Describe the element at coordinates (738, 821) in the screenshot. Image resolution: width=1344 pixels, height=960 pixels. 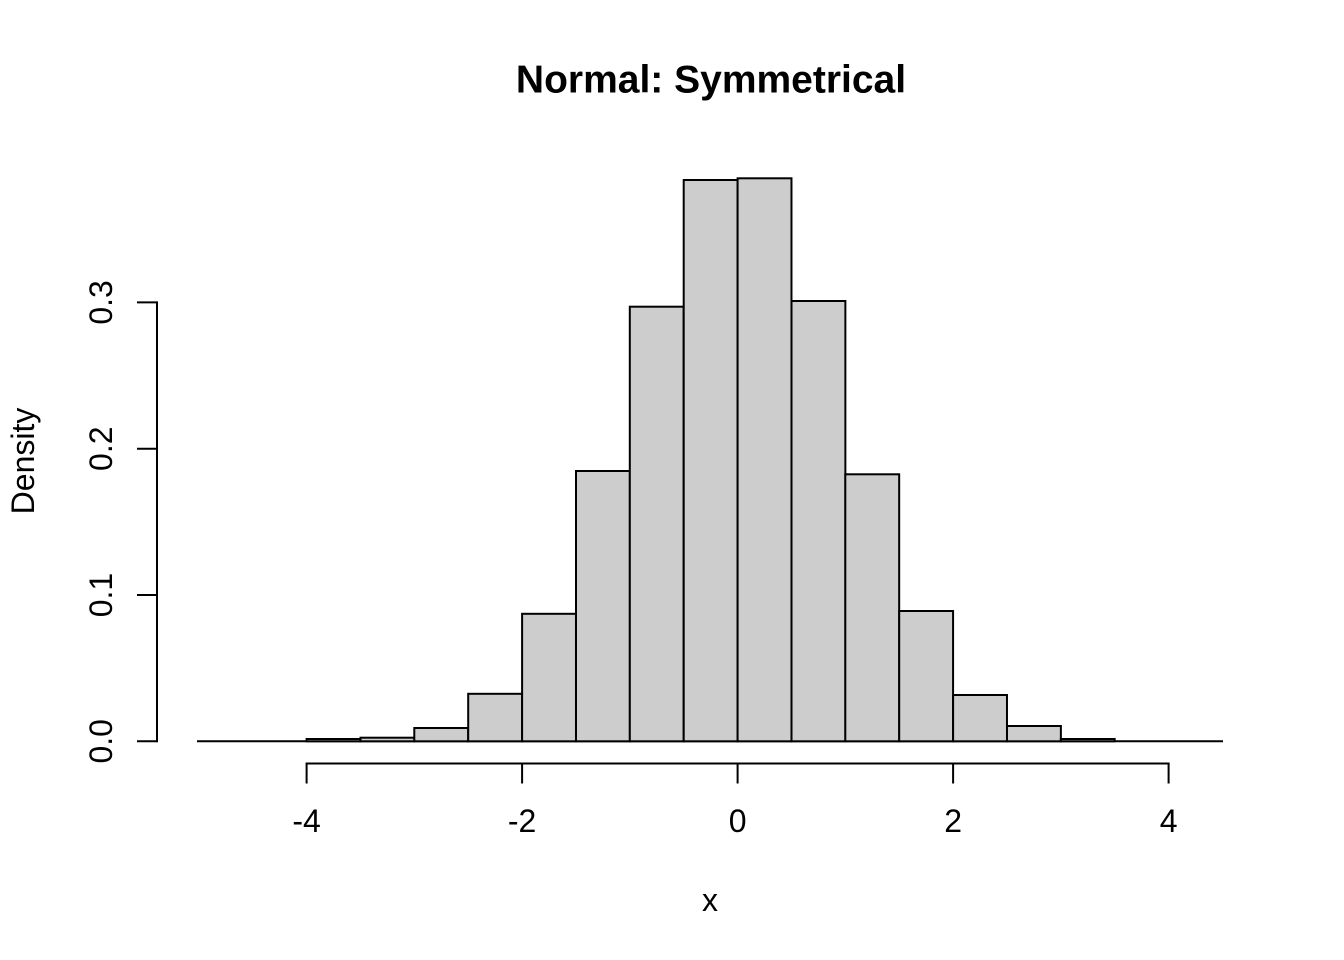
I see `svg-text: 0` at that location.